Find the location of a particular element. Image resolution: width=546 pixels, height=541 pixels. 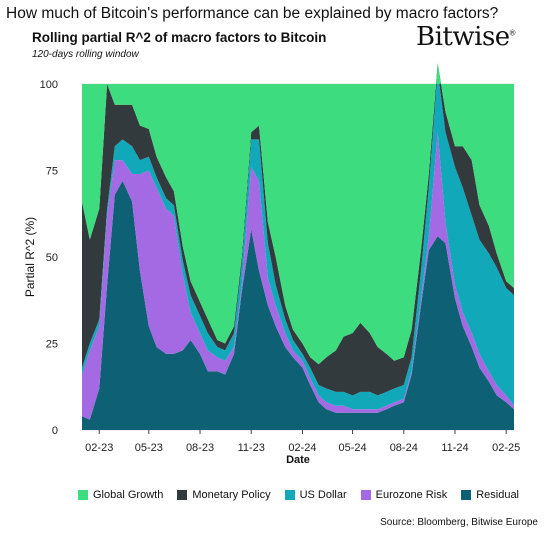

legend-label: Global Growth is located at coordinates (128, 495).